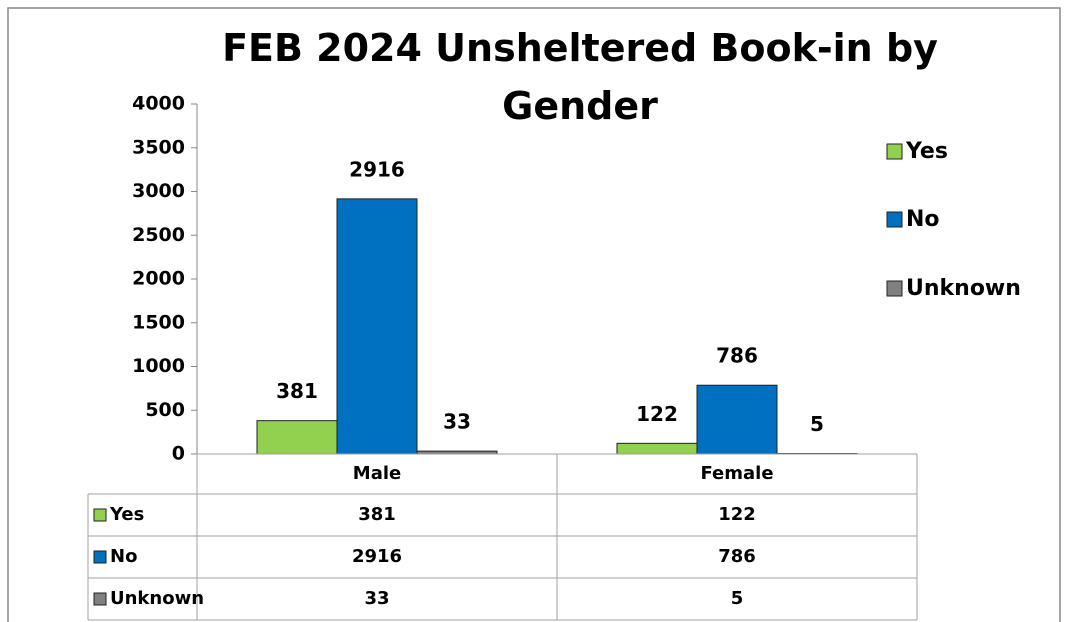 The height and width of the screenshot is (622, 1074). What do you see at coordinates (158, 366) in the screenshot?
I see `y-tick-label: 1000` at bounding box center [158, 366].